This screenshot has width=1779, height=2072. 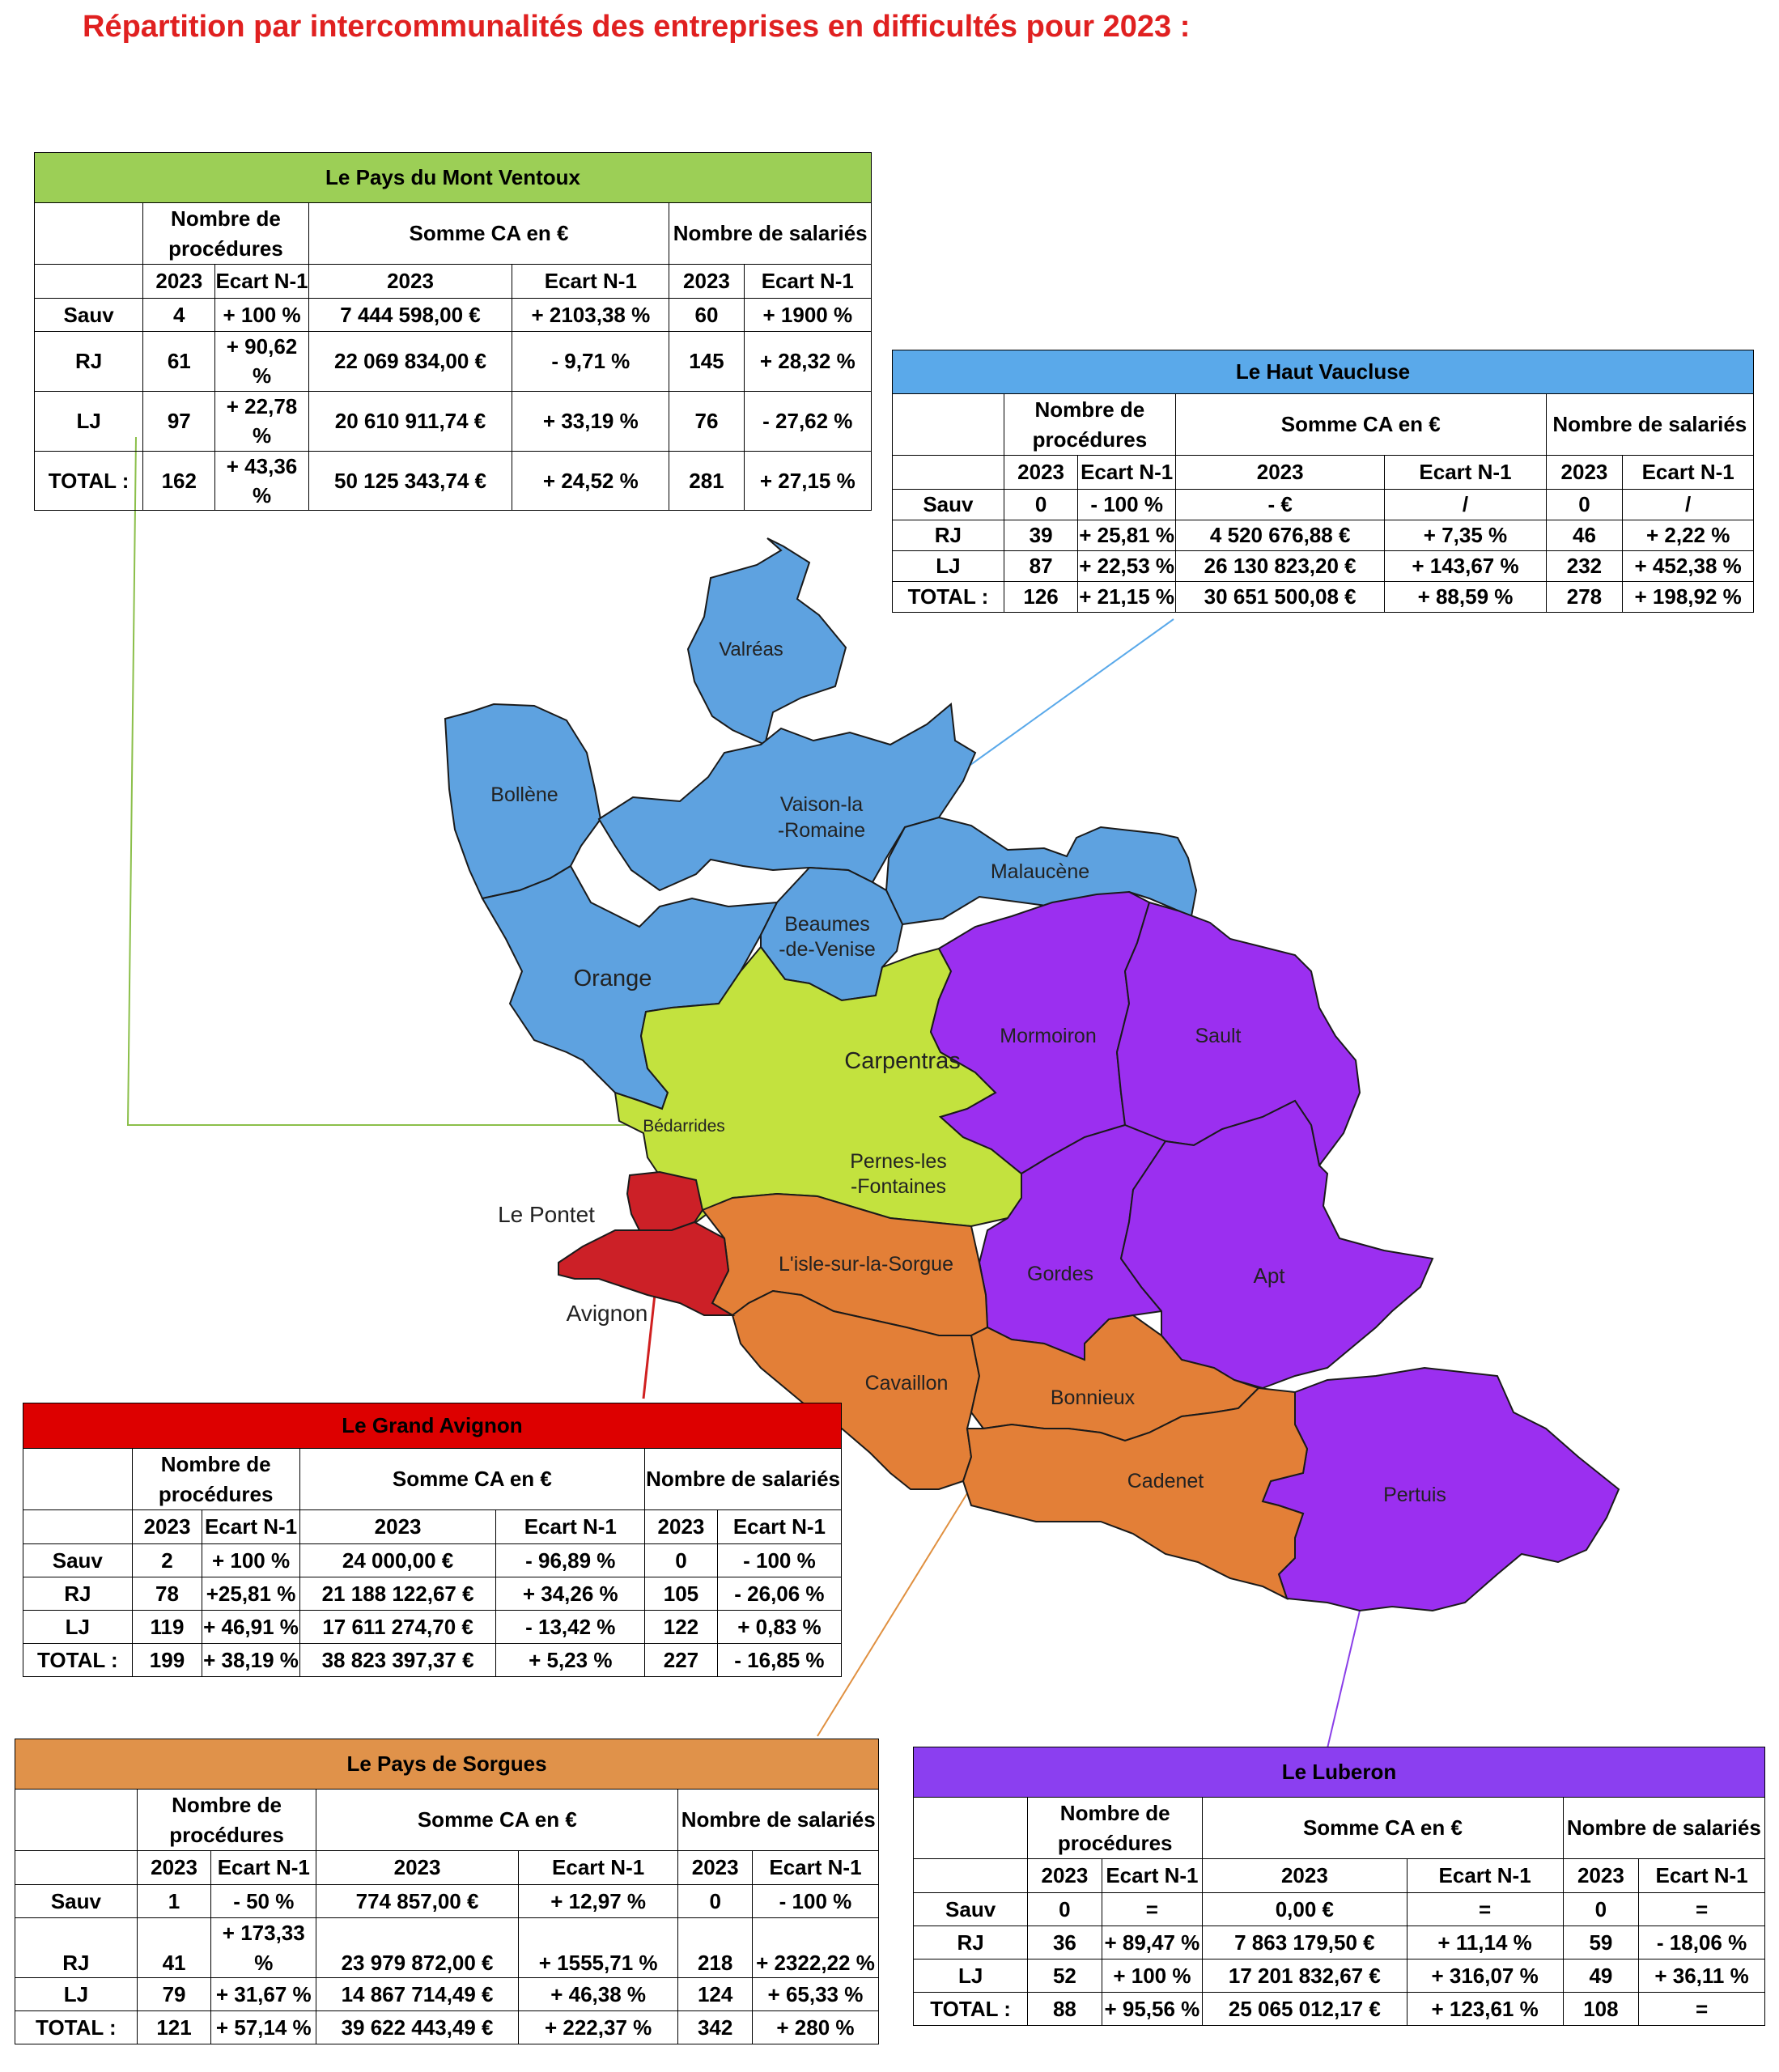 What do you see at coordinates (251, 1627) in the screenshot?
I see `procedures-ecart: + 46,91 %` at bounding box center [251, 1627].